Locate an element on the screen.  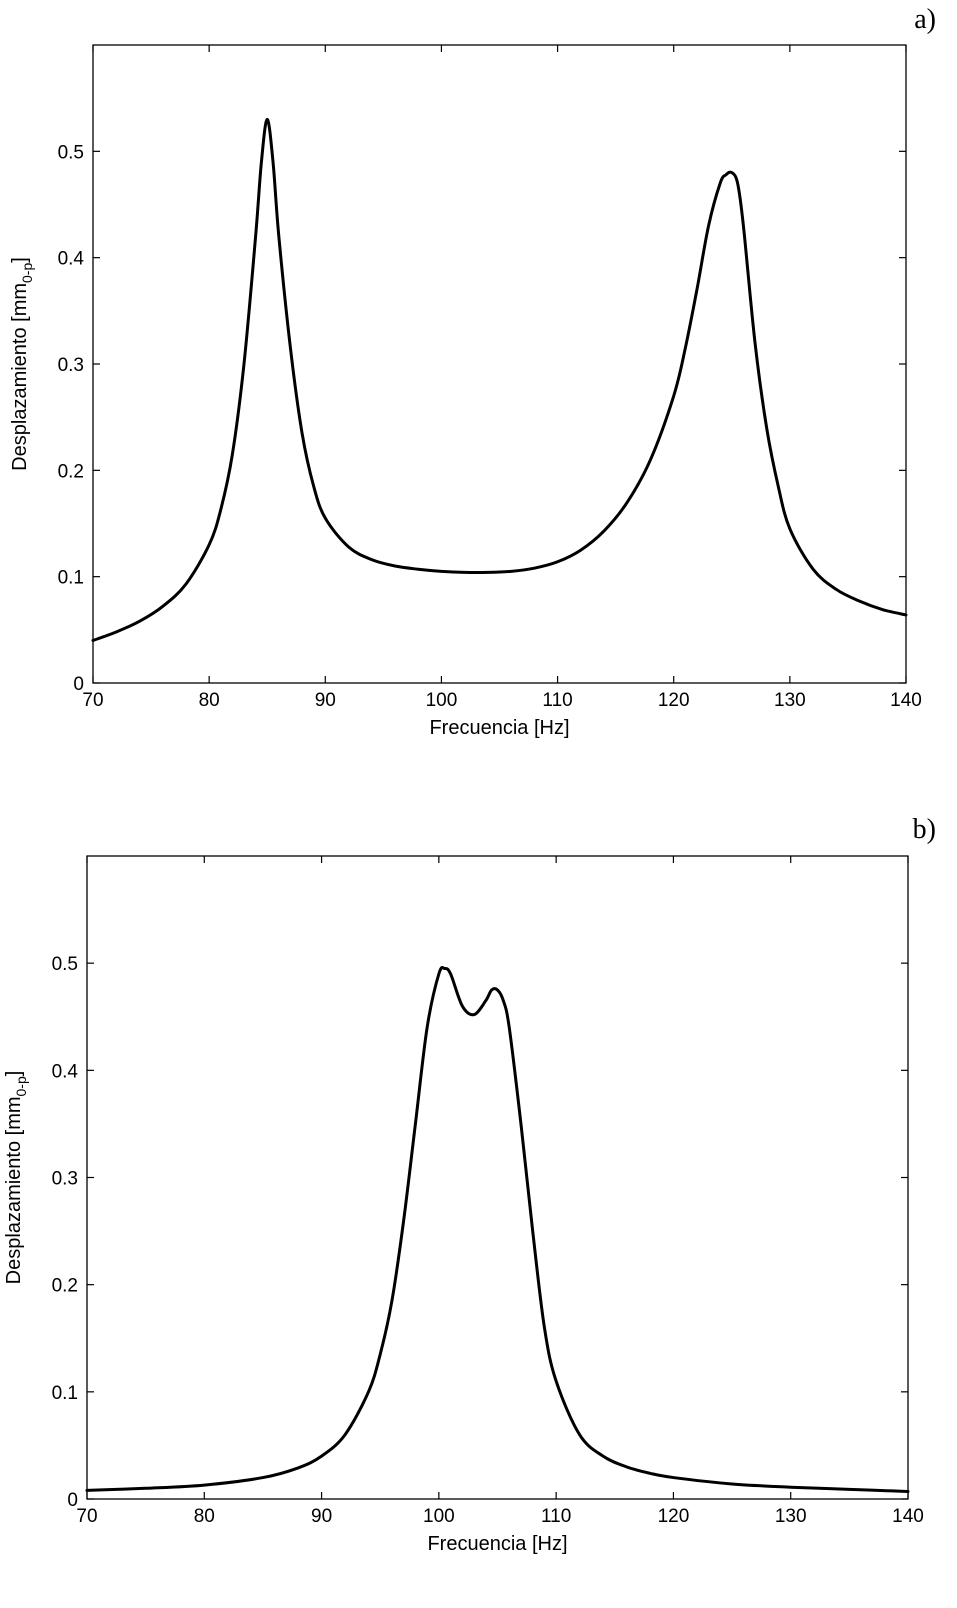
panel-label: a) is located at coordinates (925, 19).